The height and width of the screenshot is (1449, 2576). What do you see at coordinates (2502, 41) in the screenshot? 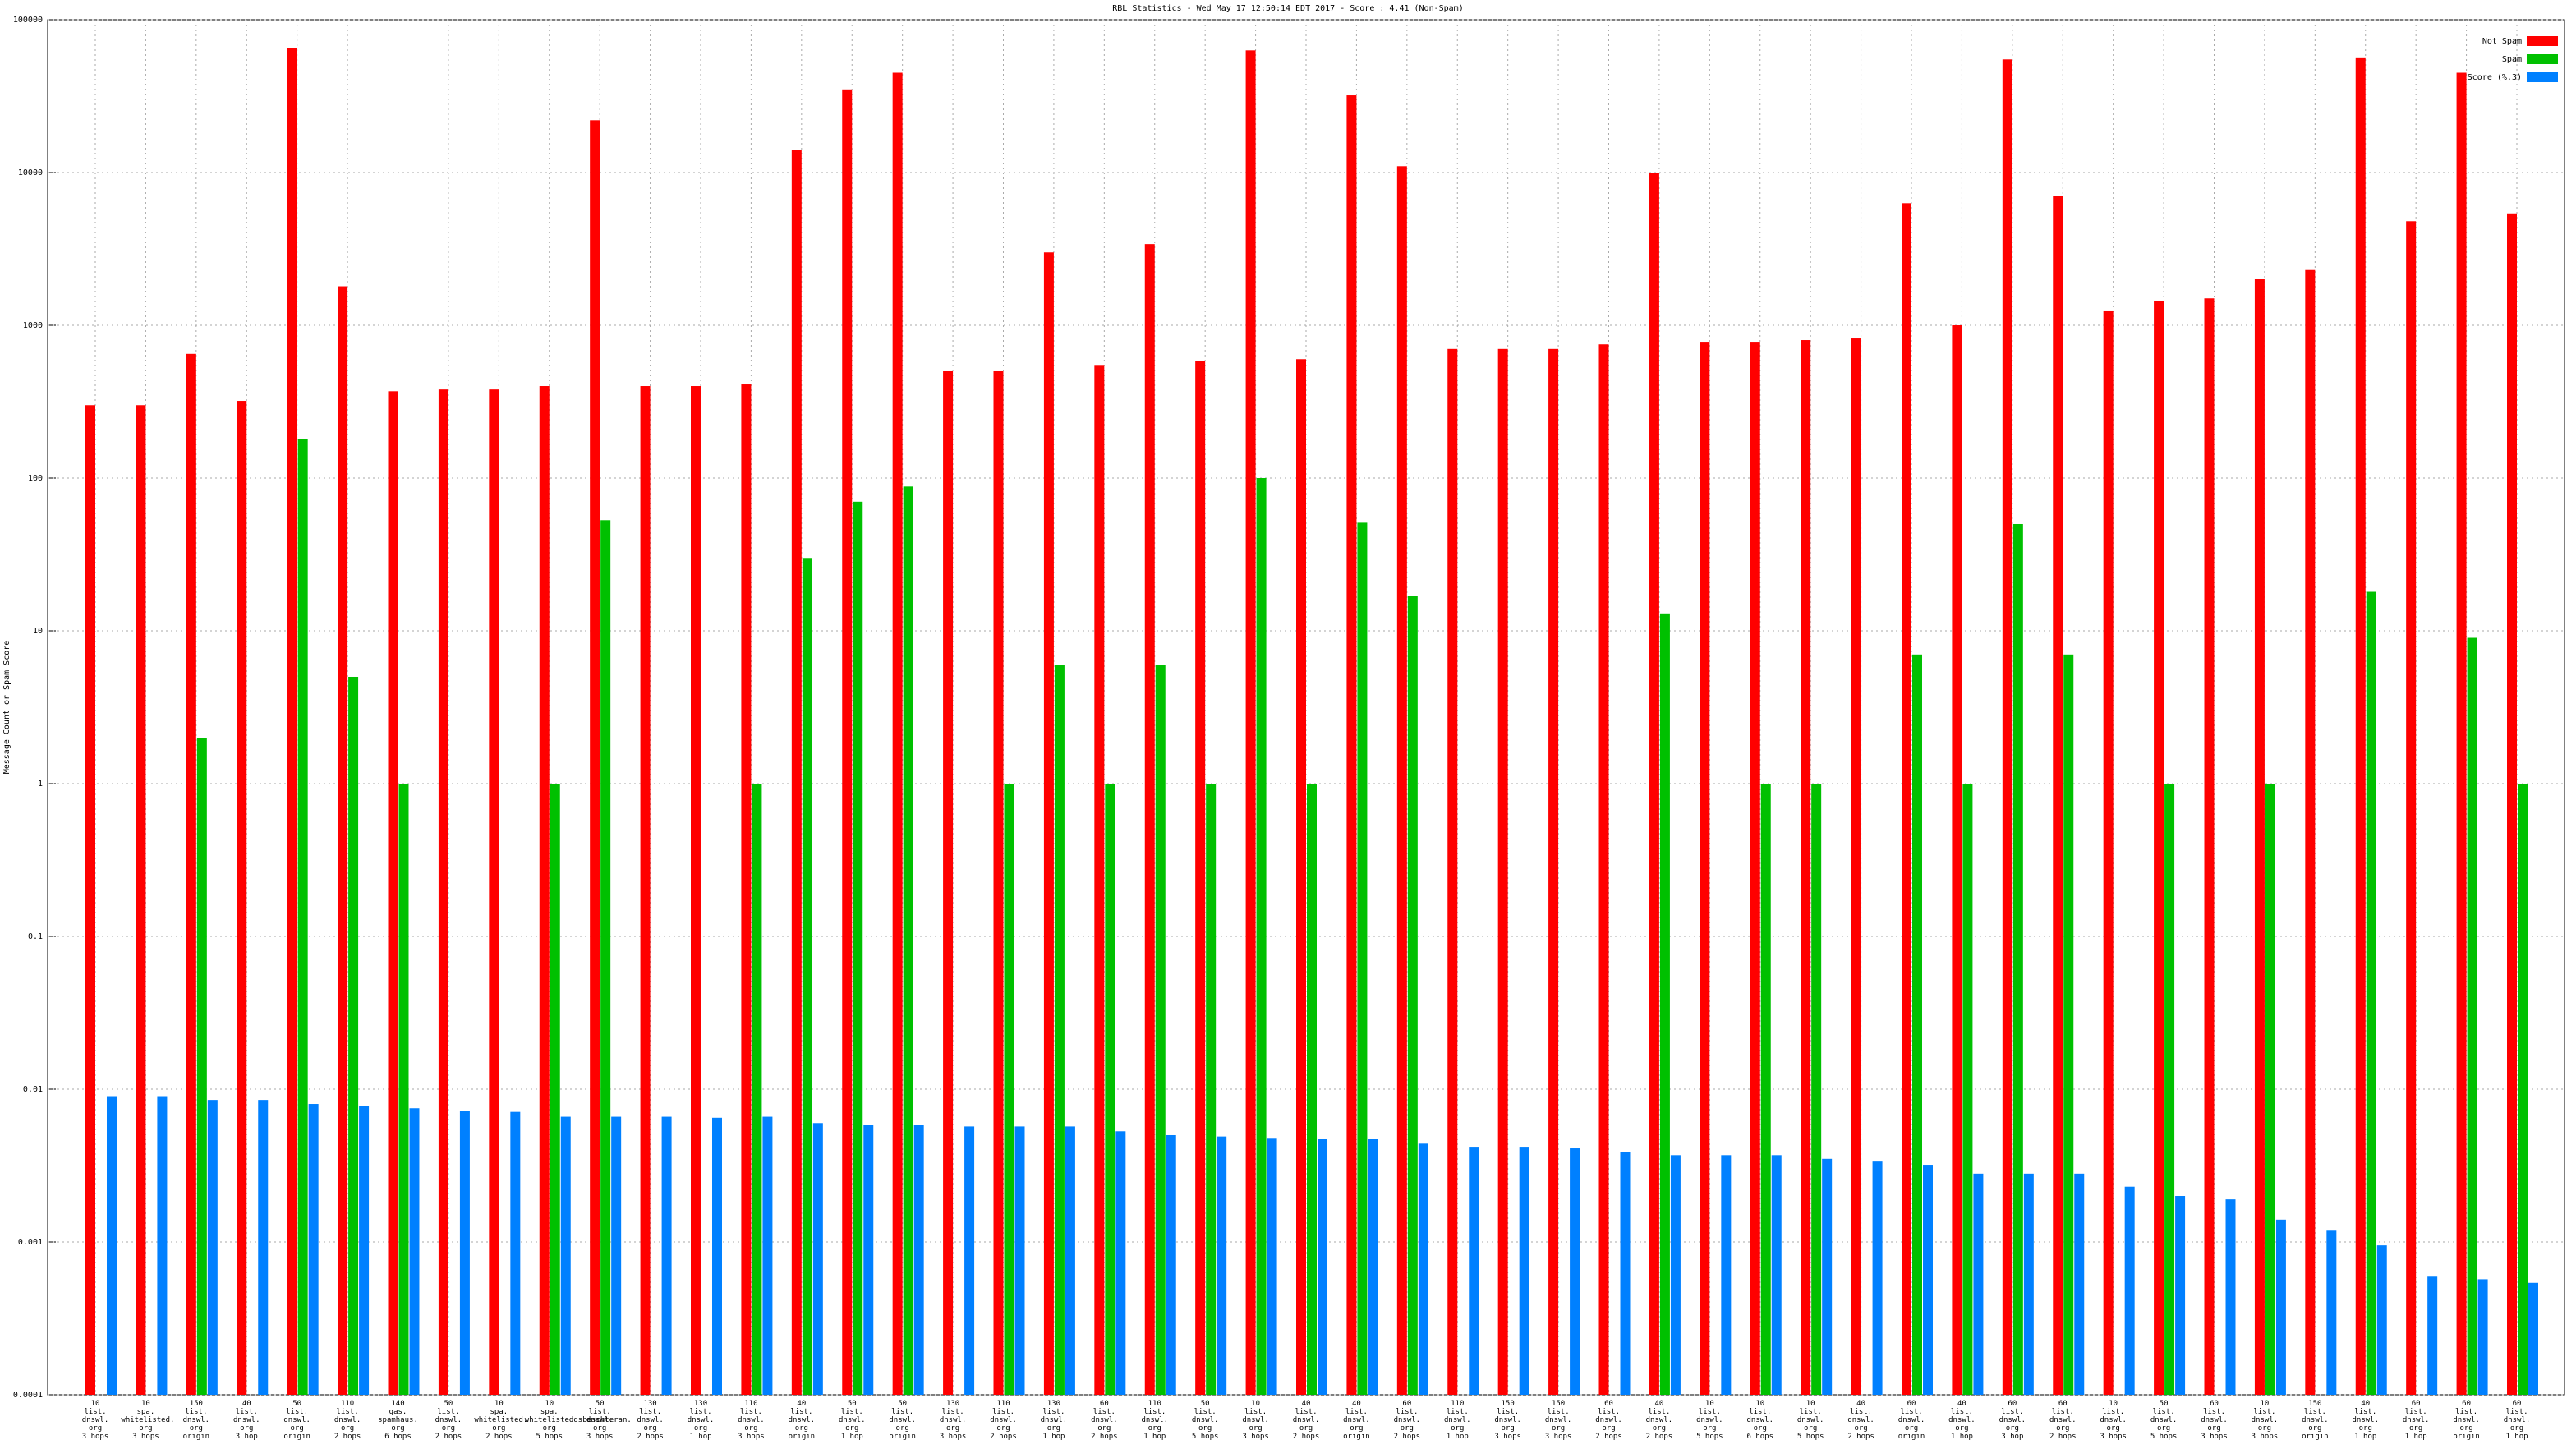
I see `legend-label: Not Spam` at bounding box center [2502, 41].